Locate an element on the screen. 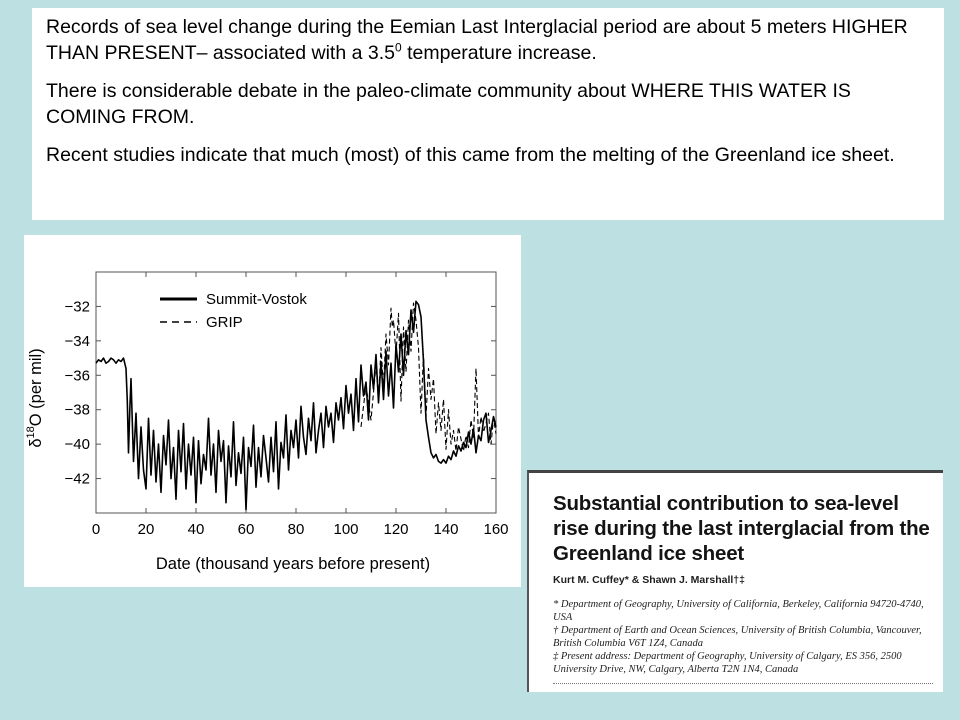  series-line-summit-vostok is located at coordinates (296, 405).